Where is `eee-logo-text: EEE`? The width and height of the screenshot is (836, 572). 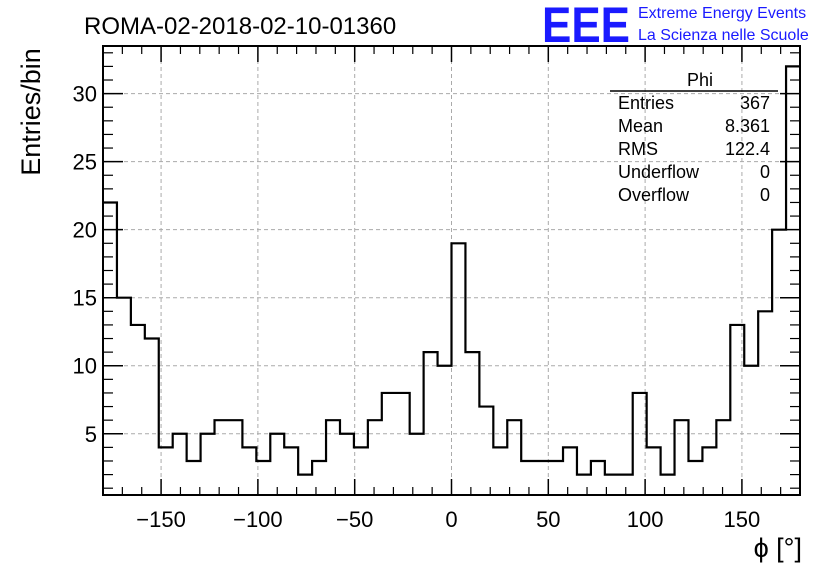 eee-logo-text: EEE is located at coordinates (586, 26).